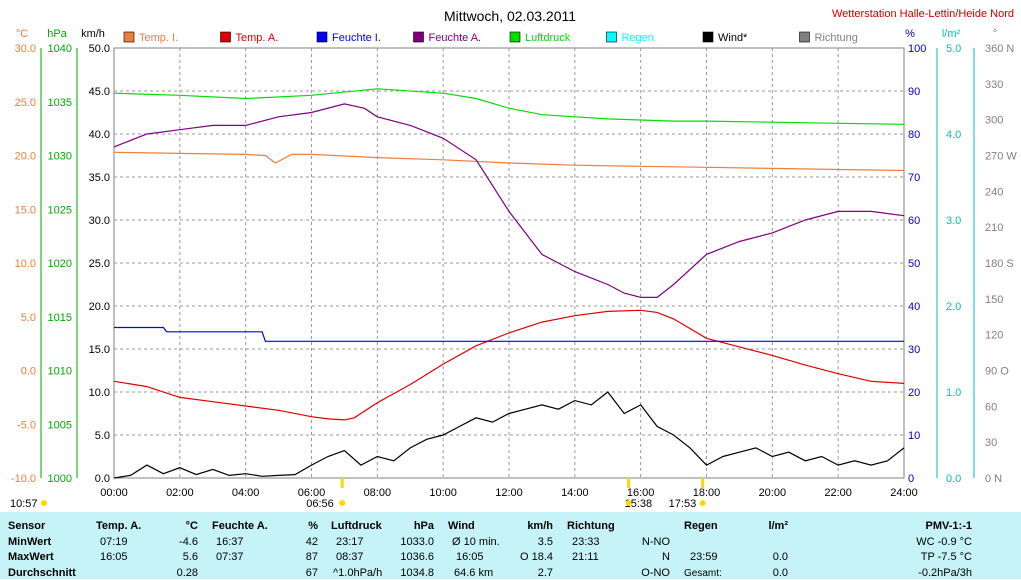 The width and height of the screenshot is (1021, 580). I want to click on avg-wind-value: 2.7, so click(545, 573).